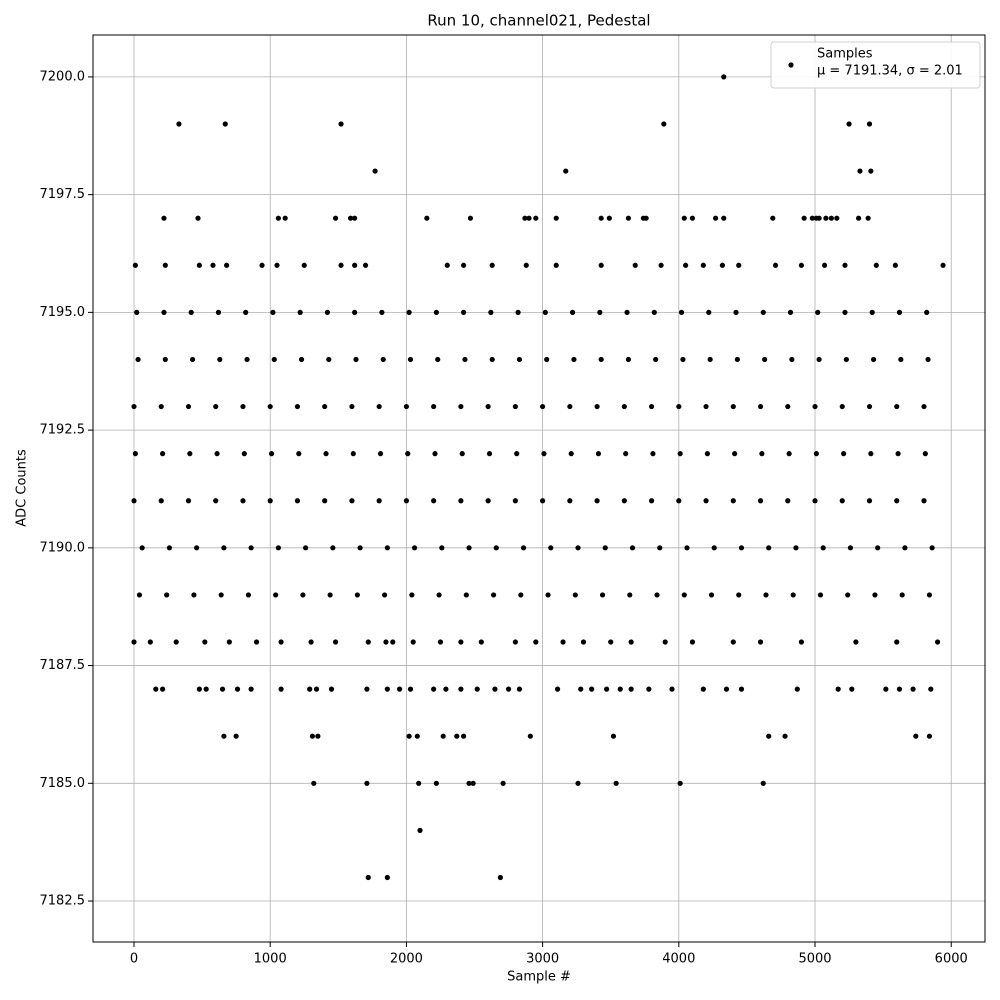  I want to click on y-tick-label: 7190.0, so click(63, 547).